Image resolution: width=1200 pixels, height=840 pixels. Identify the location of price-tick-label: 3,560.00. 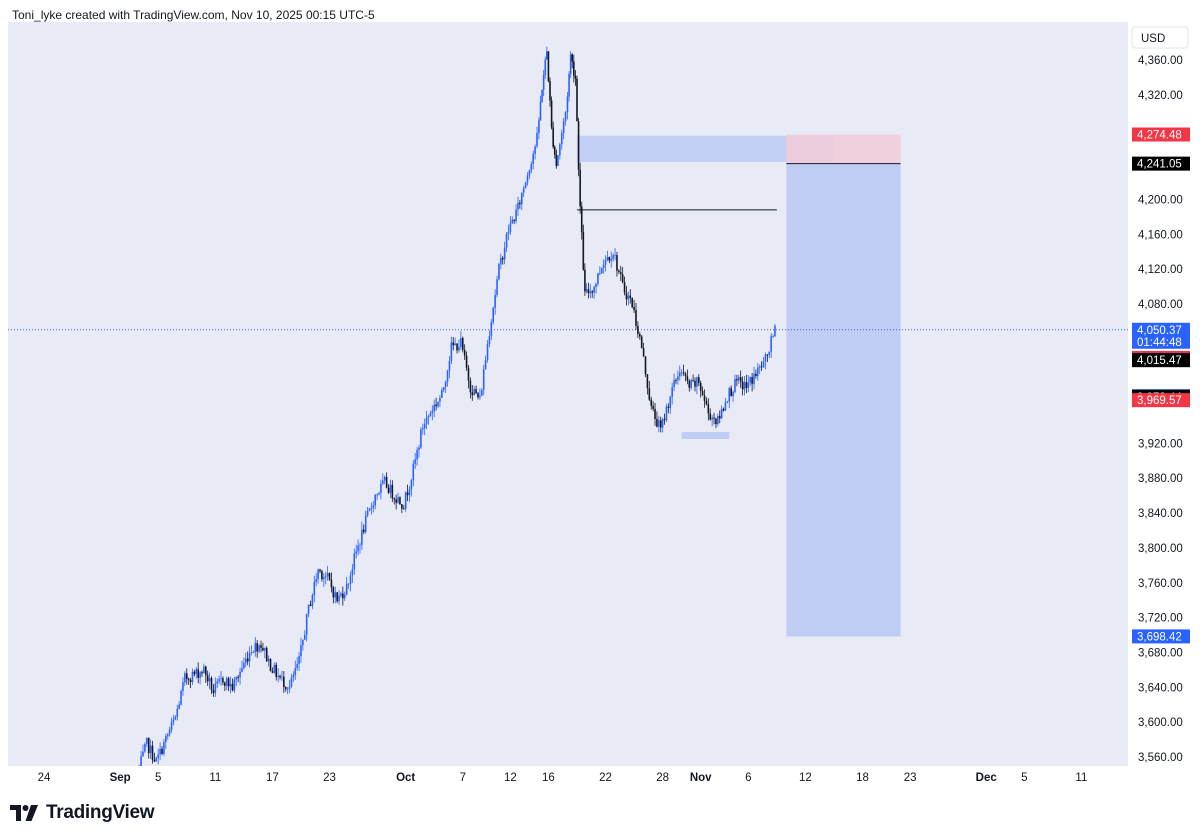
(1160, 758).